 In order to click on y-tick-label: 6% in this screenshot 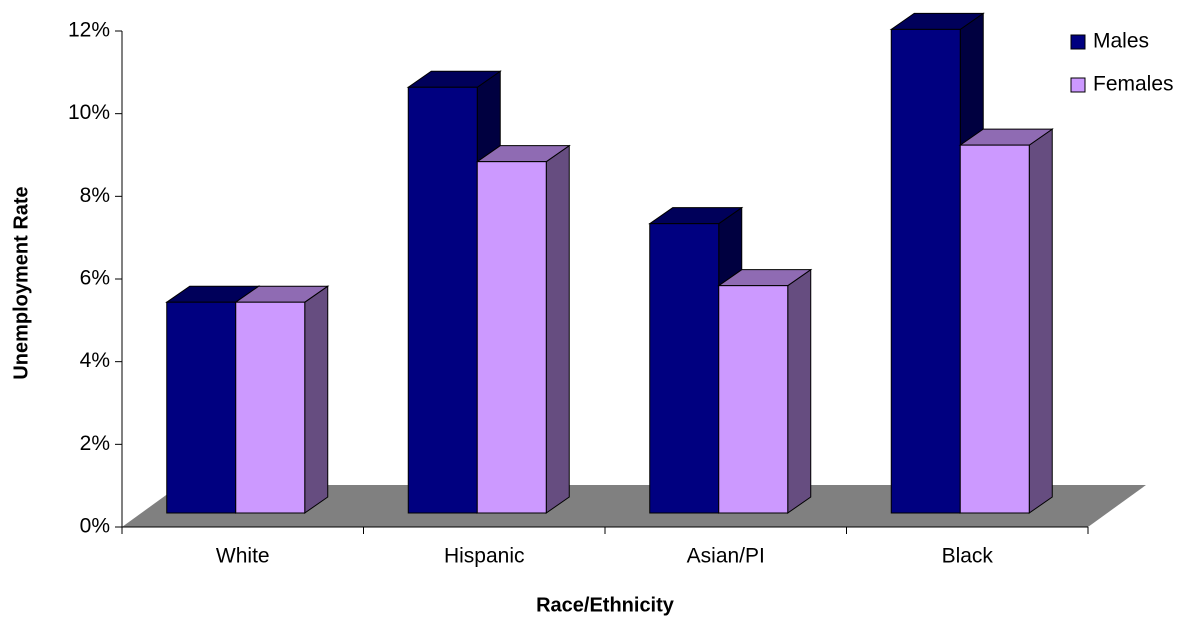, I will do `click(95, 278)`.